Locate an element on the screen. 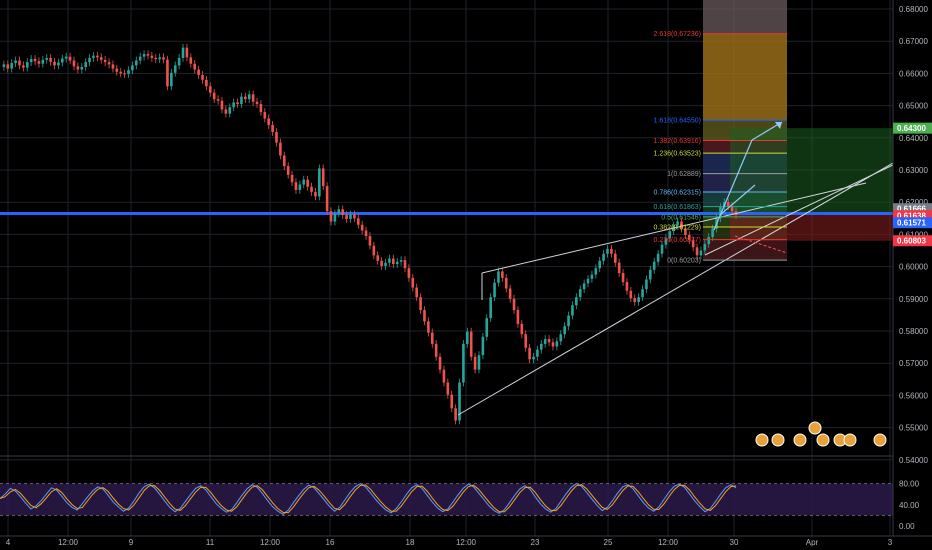 This screenshot has height=550, width=932. x-tick-label: 23 is located at coordinates (535, 542).